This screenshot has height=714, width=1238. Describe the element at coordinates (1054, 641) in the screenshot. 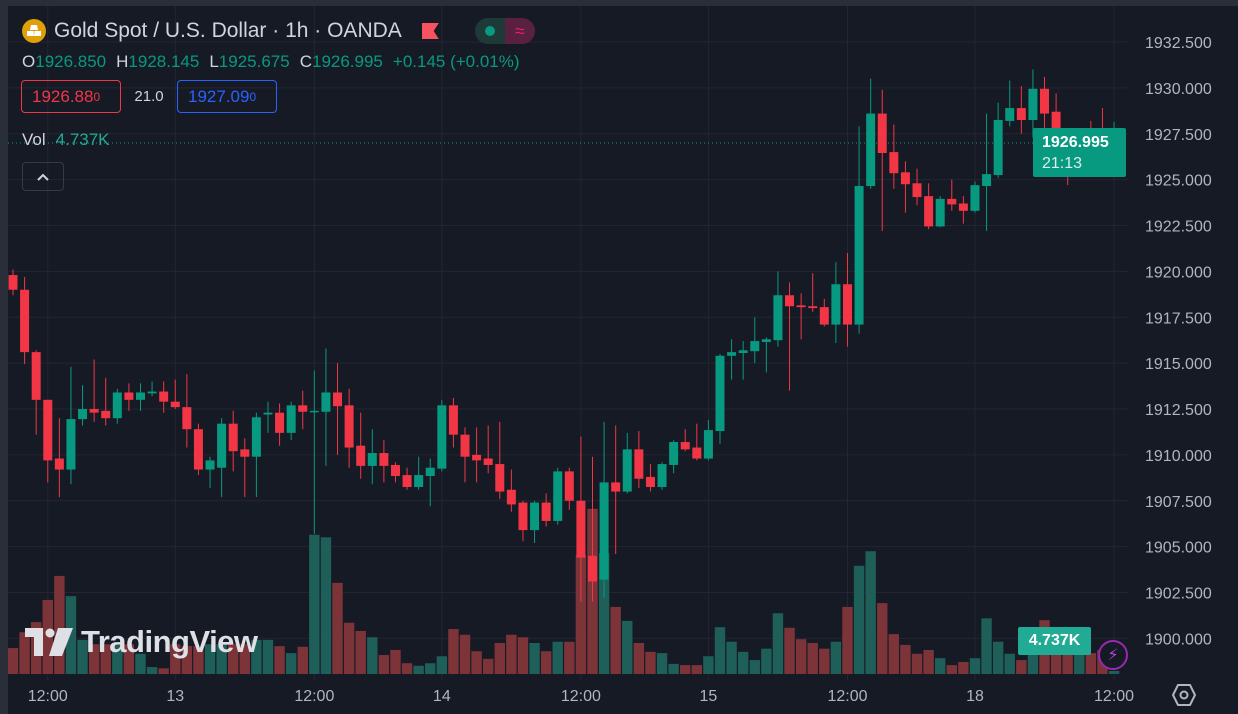

I see `volume-tag: 4.737K` at that location.